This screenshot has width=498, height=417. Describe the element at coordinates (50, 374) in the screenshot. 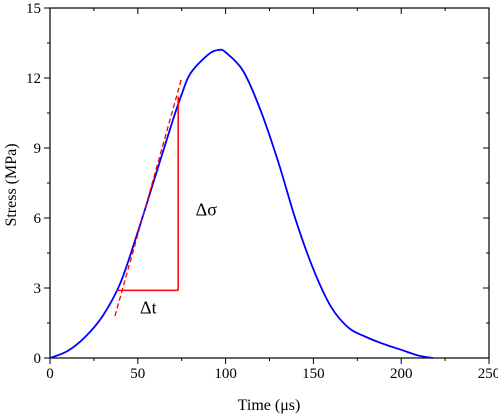

I see `x-tick-label: 0` at that location.